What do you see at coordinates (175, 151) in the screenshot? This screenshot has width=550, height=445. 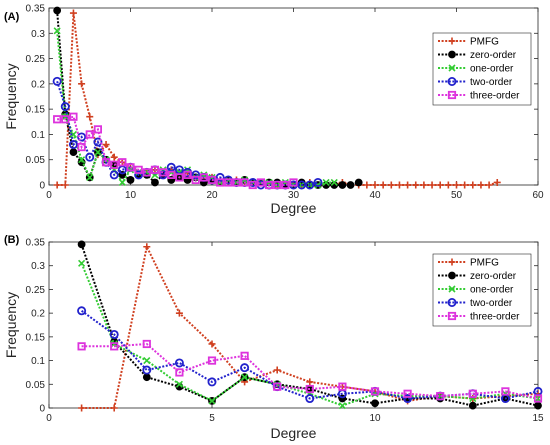 I see `series-three-order` at bounding box center [175, 151].